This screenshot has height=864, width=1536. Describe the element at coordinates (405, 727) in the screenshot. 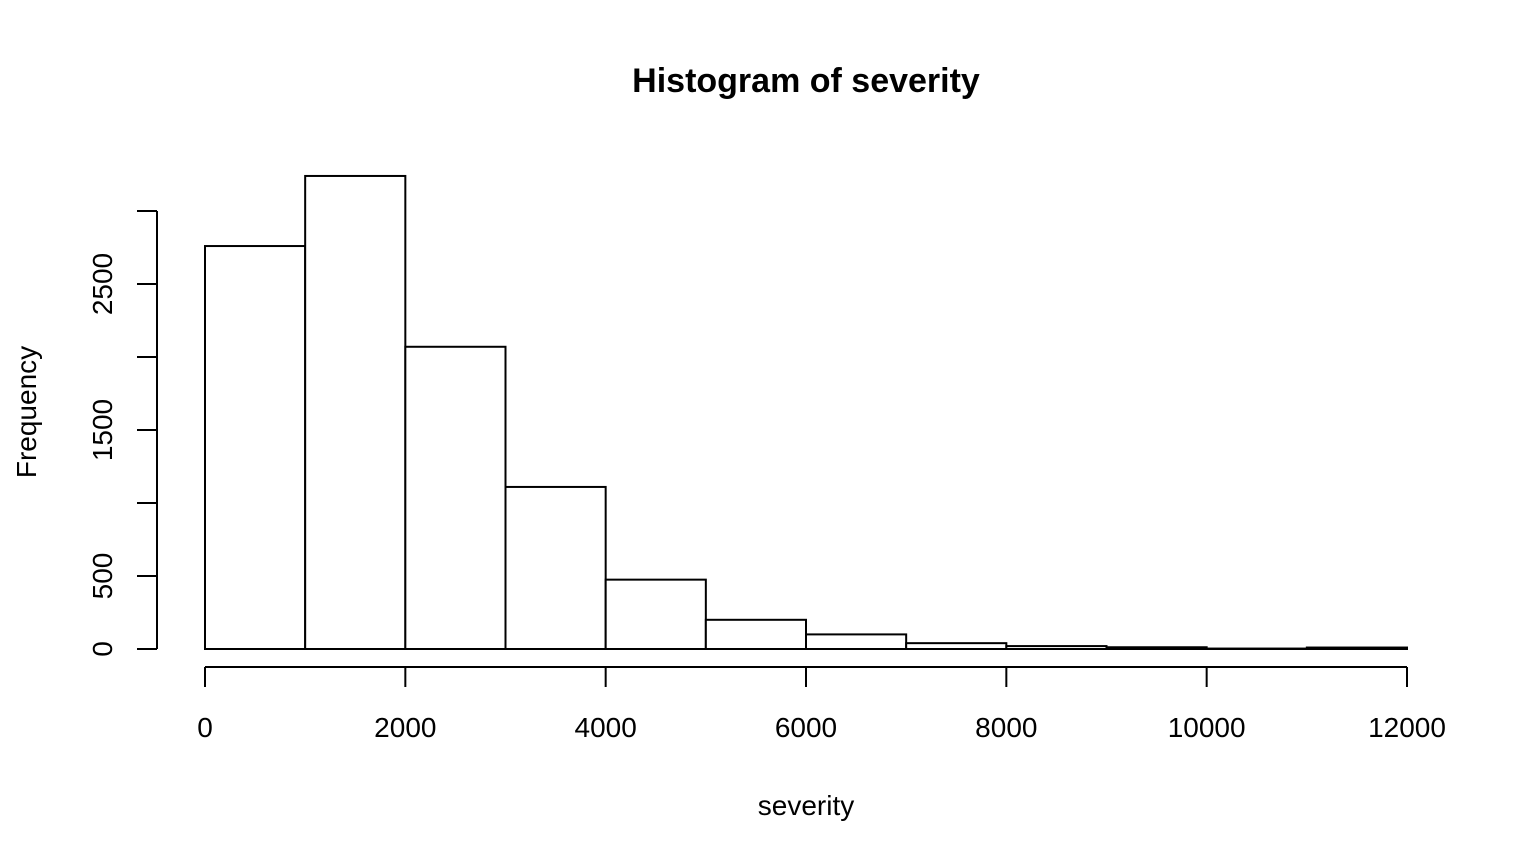

I see `x-tick-label: 2000` at that location.